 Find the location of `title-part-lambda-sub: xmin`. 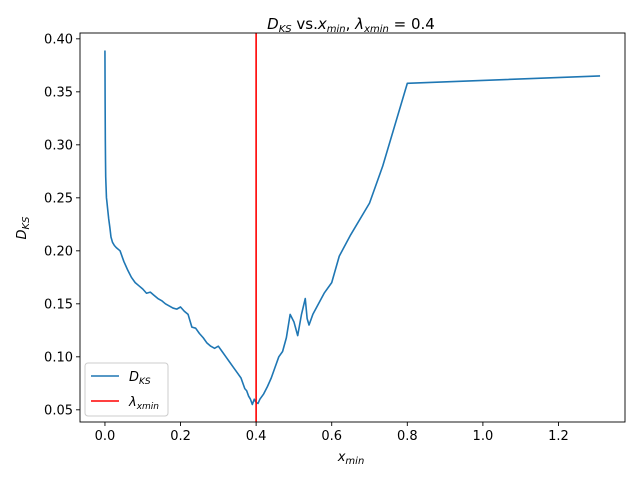

title-part-lambda-sub: xmin is located at coordinates (376, 29).